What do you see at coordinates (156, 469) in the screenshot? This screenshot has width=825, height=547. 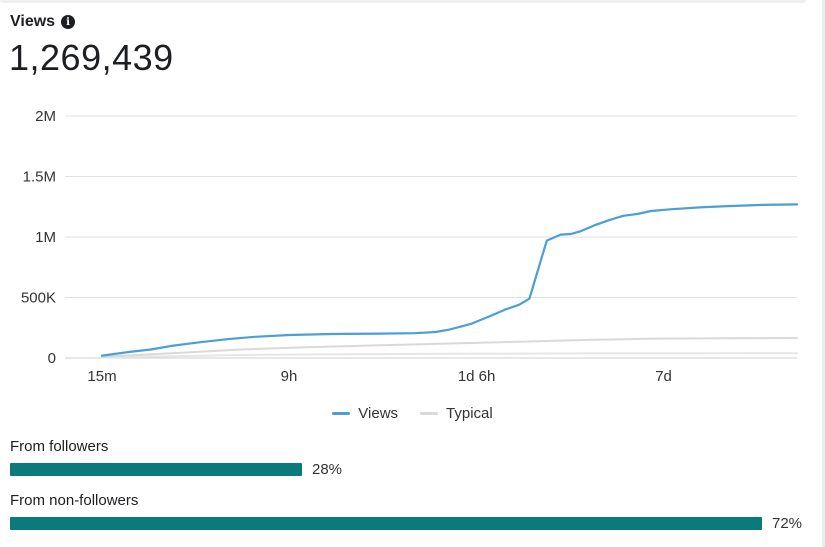 I see `followers-bar-fill` at bounding box center [156, 469].